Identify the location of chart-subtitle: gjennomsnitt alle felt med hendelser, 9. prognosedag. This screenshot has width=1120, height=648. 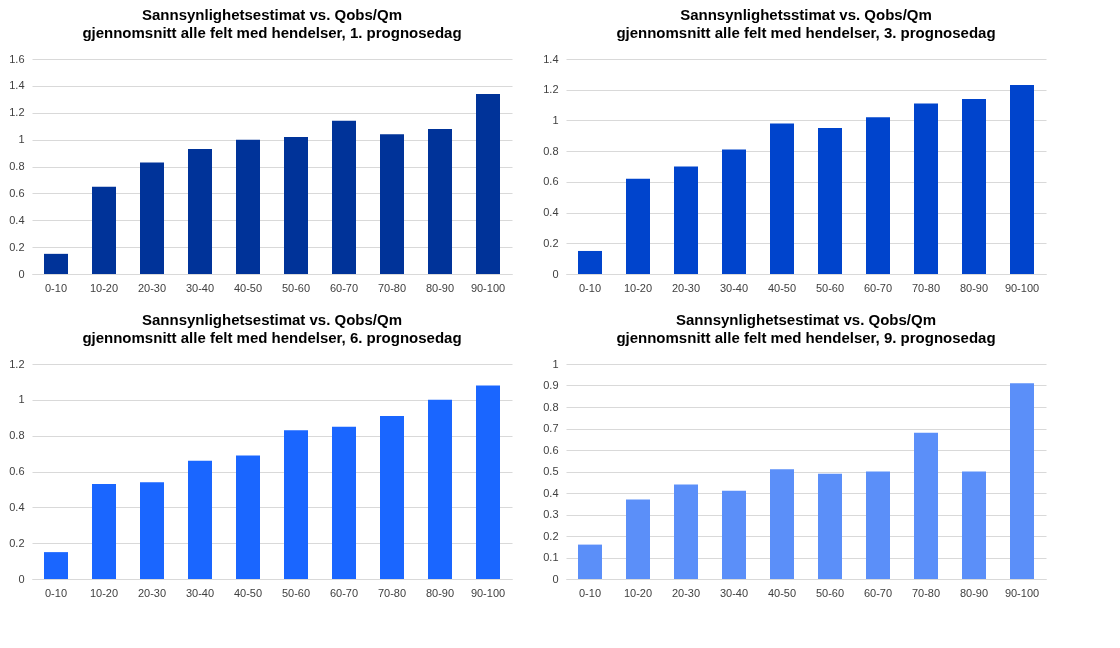
(806, 337).